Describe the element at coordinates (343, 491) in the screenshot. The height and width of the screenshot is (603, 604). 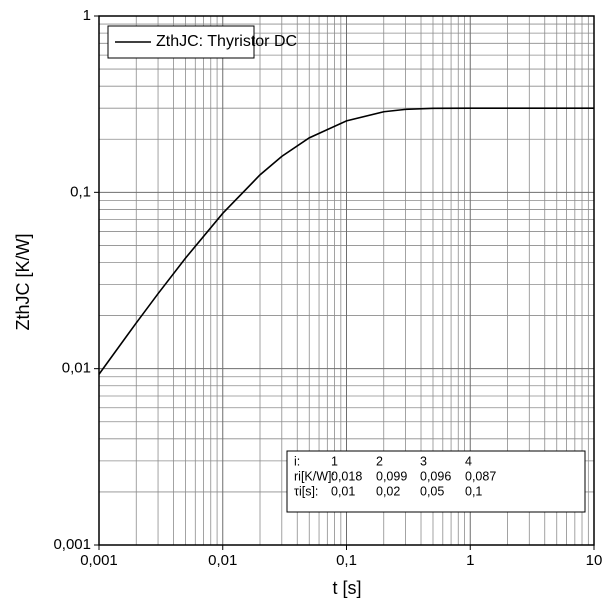
I see `table-cell: 0,01` at that location.